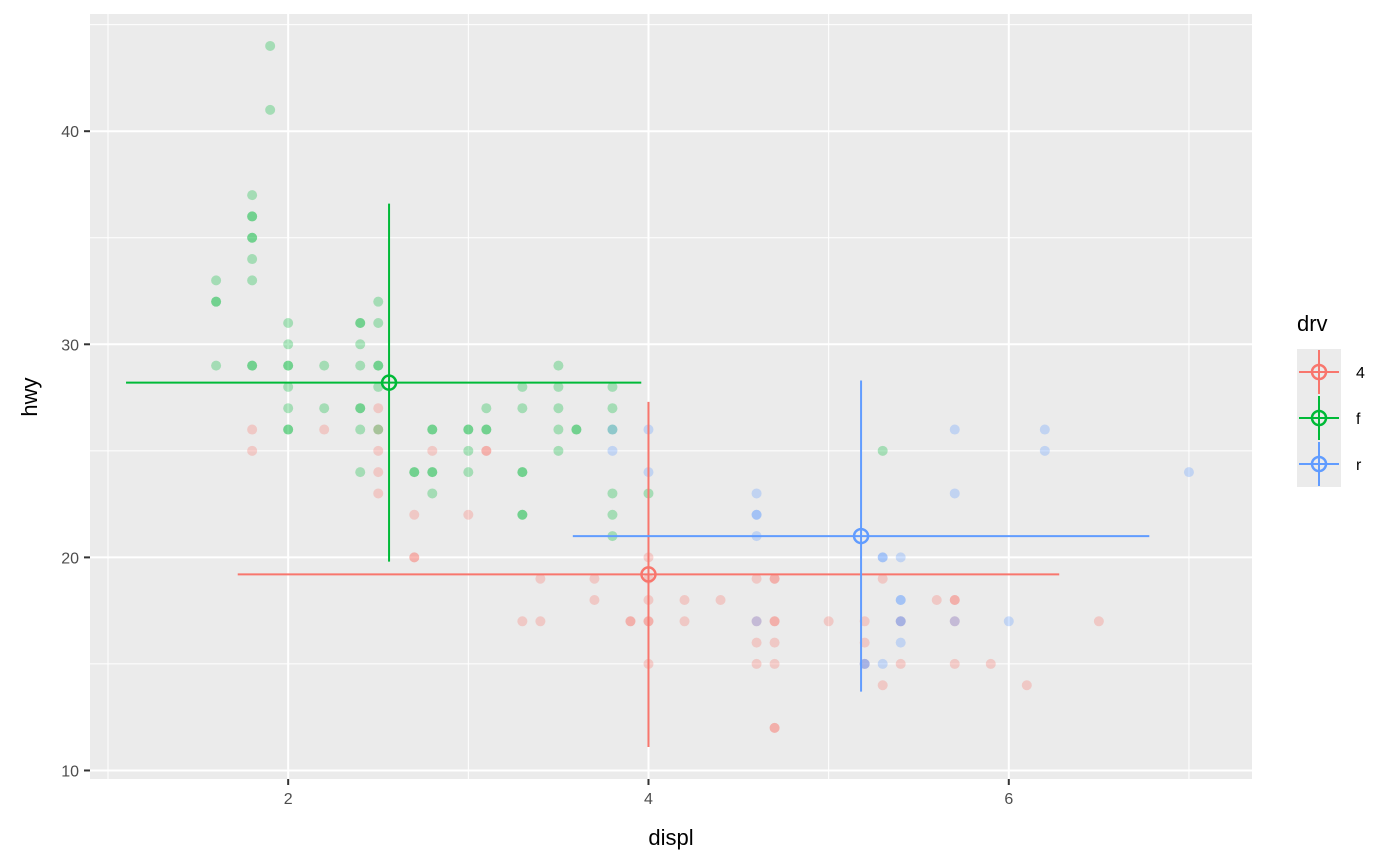 This screenshot has height=866, width=1400. I want to click on y-axis-title: hwy, so click(29, 396).